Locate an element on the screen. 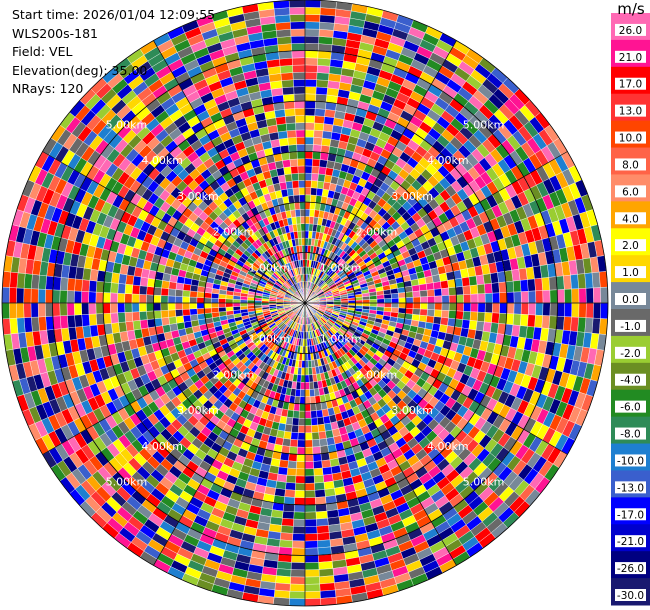 The height and width of the screenshot is (610, 650). colorbar-tick-label: -8.0 is located at coordinates (630, 435).